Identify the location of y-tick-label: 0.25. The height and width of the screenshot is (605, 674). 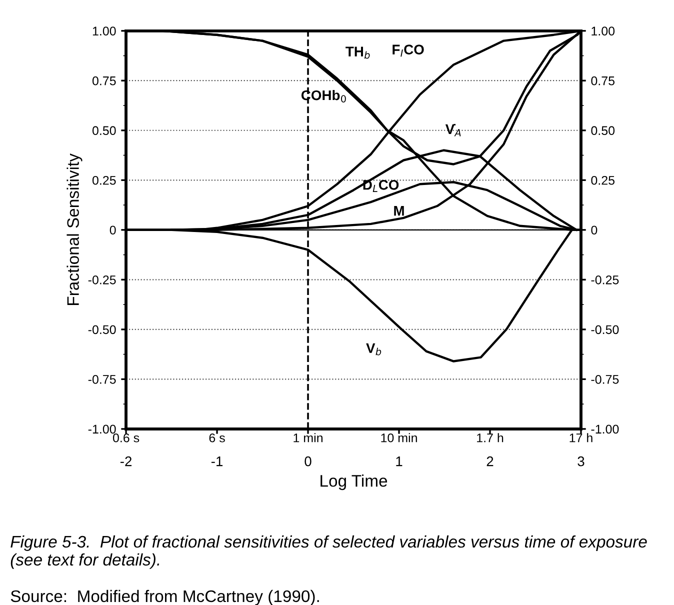
(104, 180).